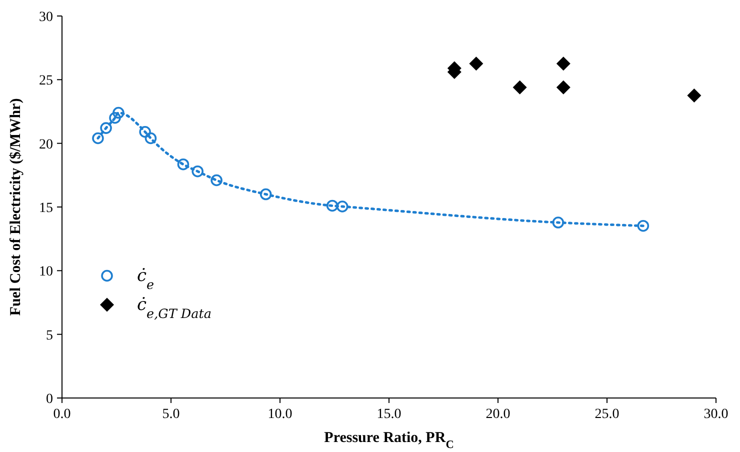 Image resolution: width=740 pixels, height=452 pixels. I want to click on y-tick-label: 15, so click(46, 208).